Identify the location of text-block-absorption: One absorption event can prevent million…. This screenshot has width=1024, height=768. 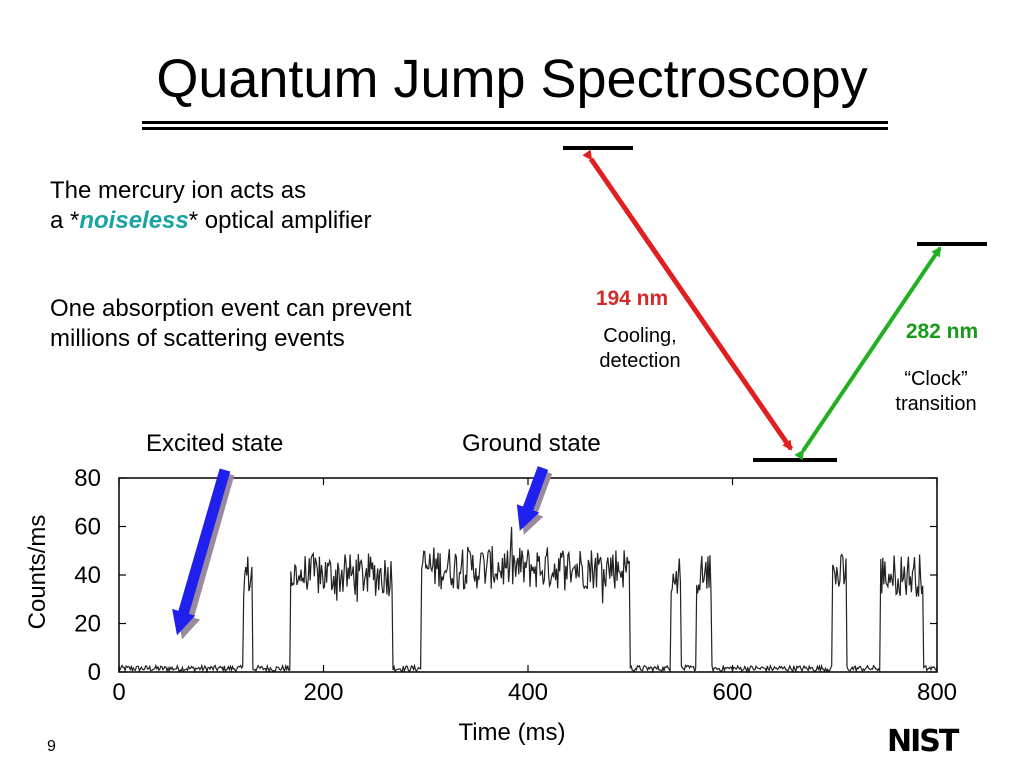
(231, 324).